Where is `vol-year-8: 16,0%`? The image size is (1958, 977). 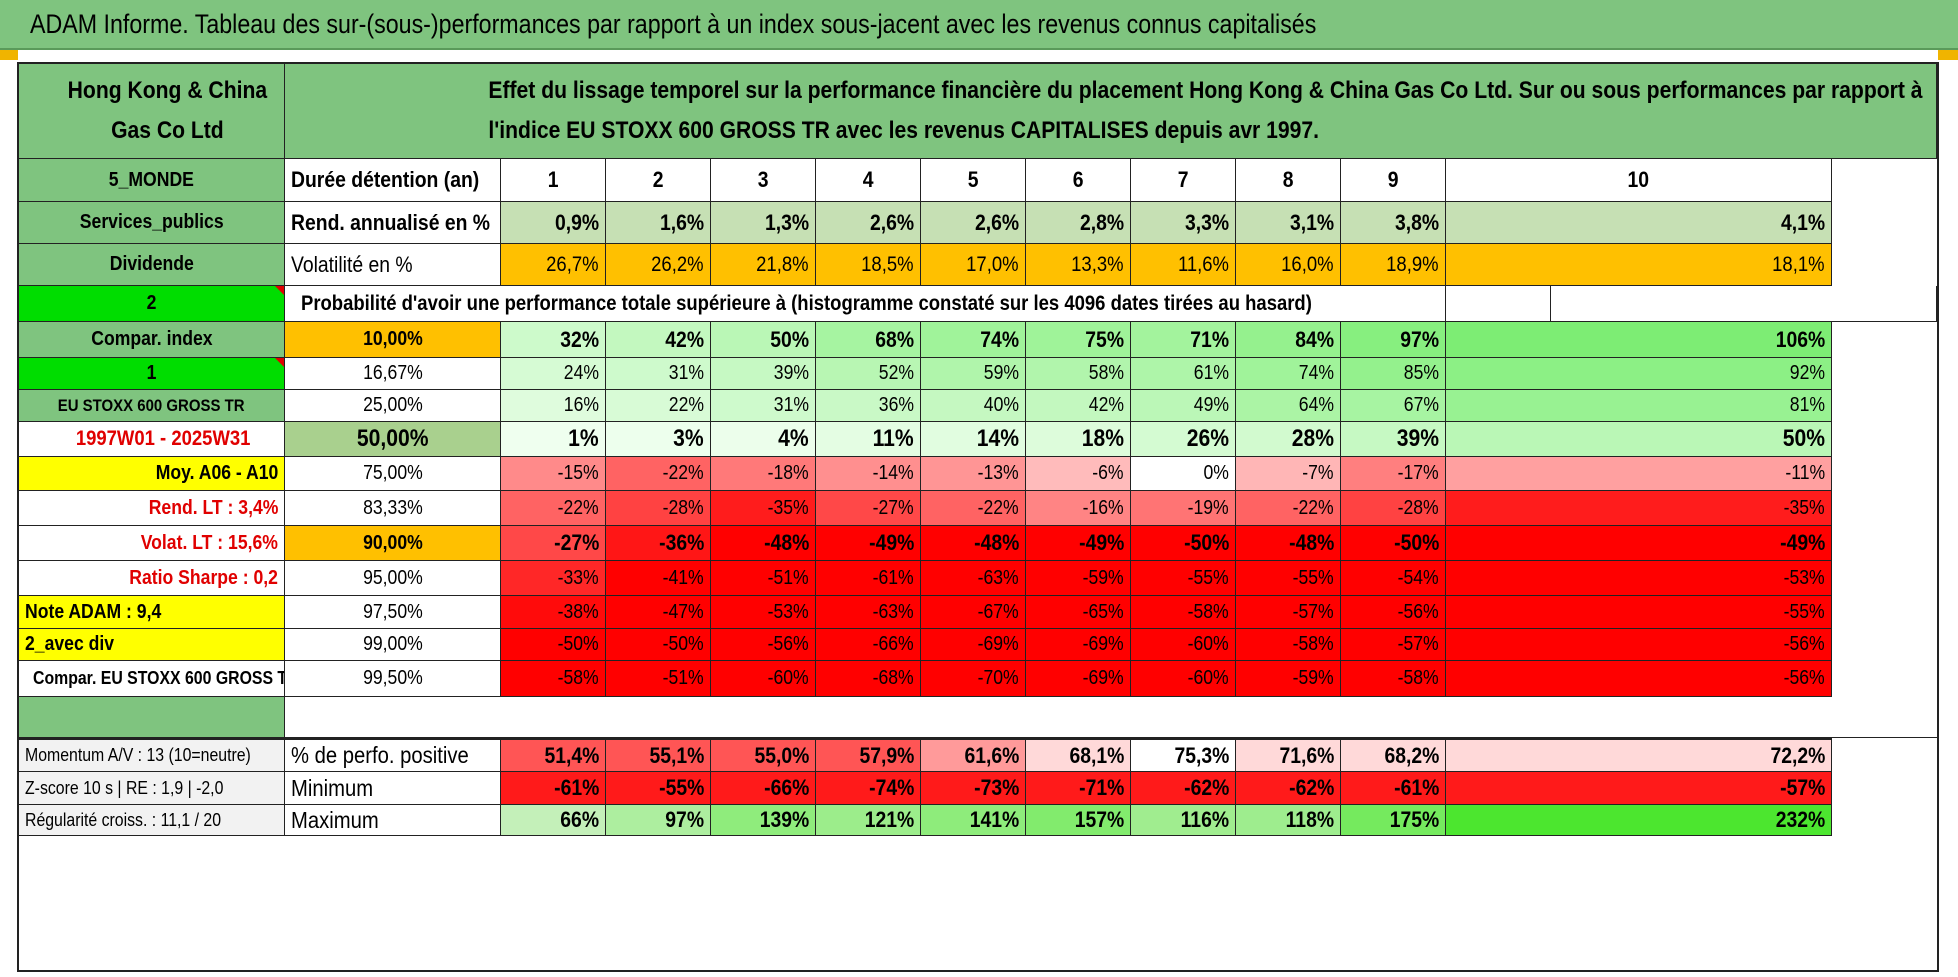 vol-year-8: 16,0% is located at coordinates (1288, 265).